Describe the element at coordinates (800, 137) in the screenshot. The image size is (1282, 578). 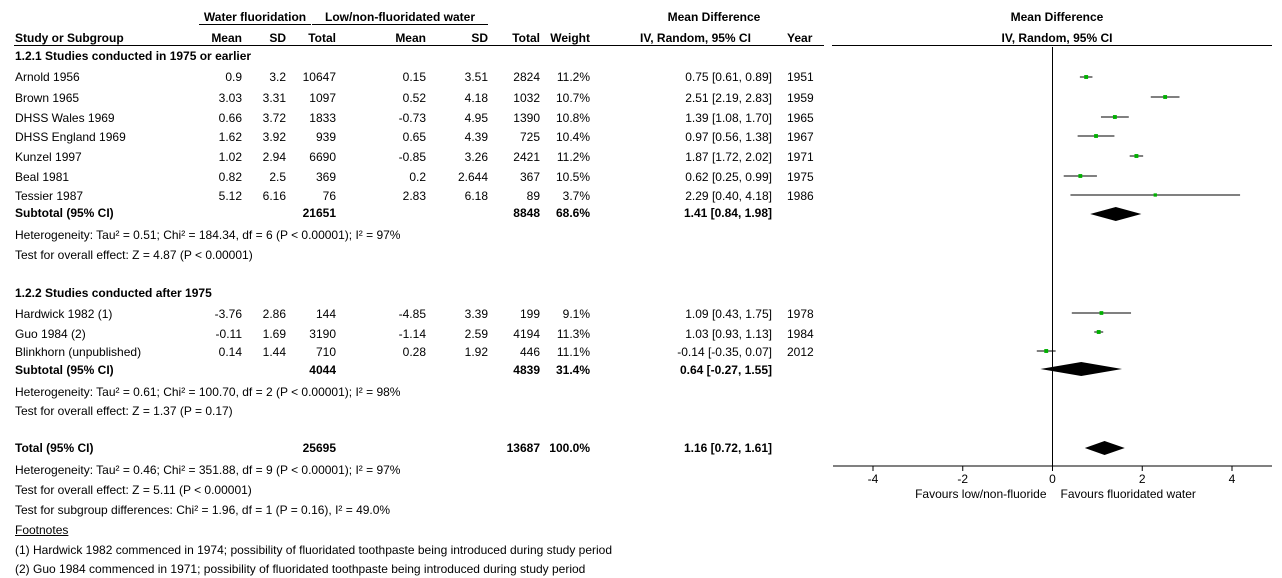
I see `year-cell: 1967` at that location.